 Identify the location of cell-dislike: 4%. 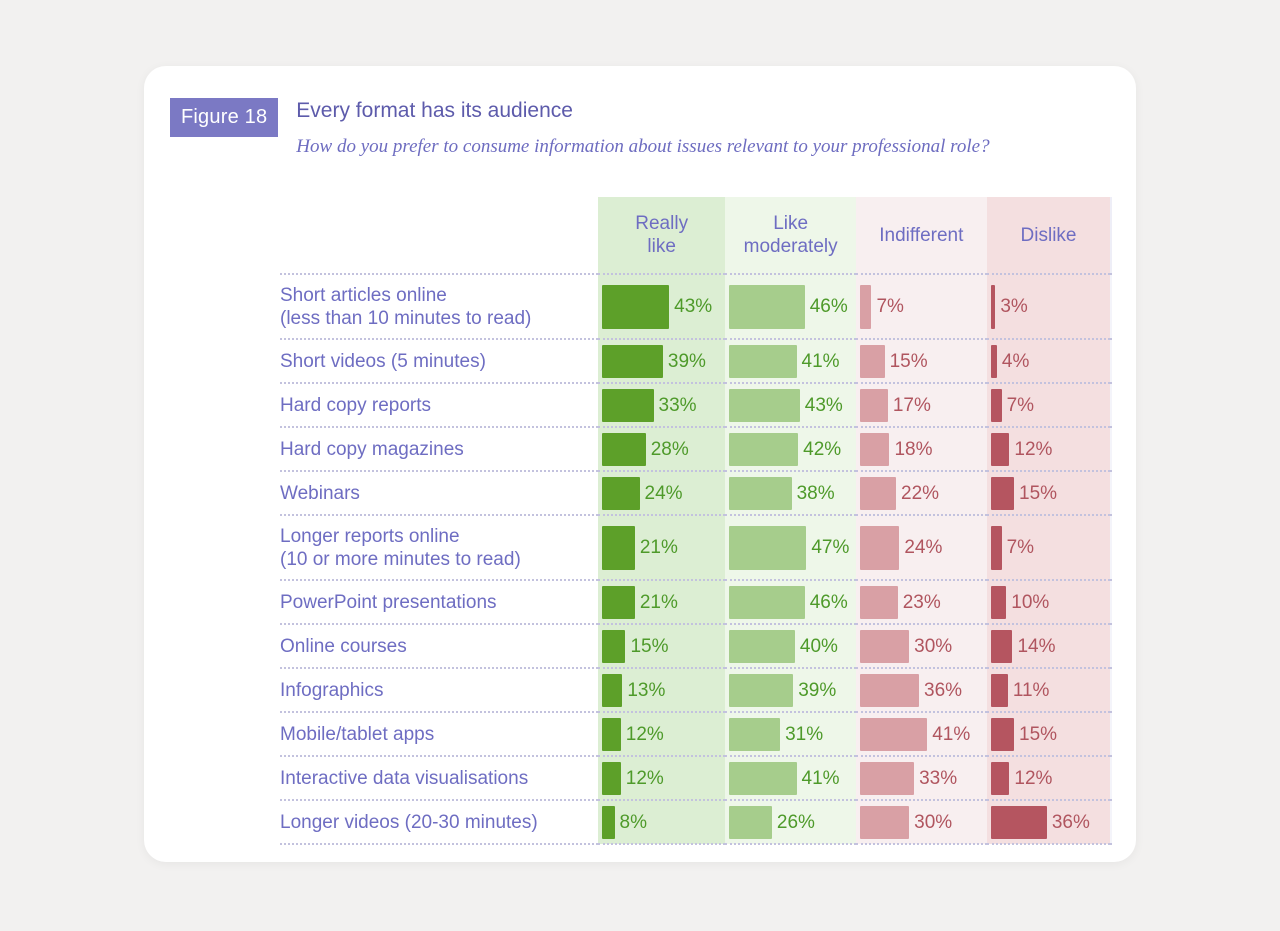
(1048, 361).